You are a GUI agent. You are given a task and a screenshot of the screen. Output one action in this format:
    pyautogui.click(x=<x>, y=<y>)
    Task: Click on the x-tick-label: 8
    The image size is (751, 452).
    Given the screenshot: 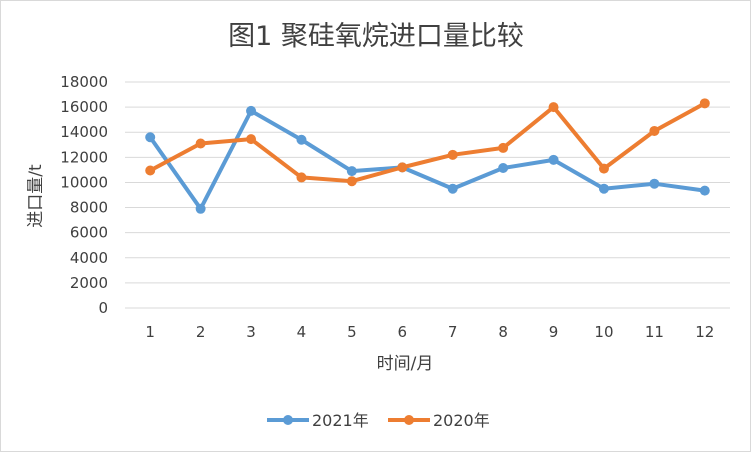 What is the action you would take?
    pyautogui.click(x=503, y=332)
    